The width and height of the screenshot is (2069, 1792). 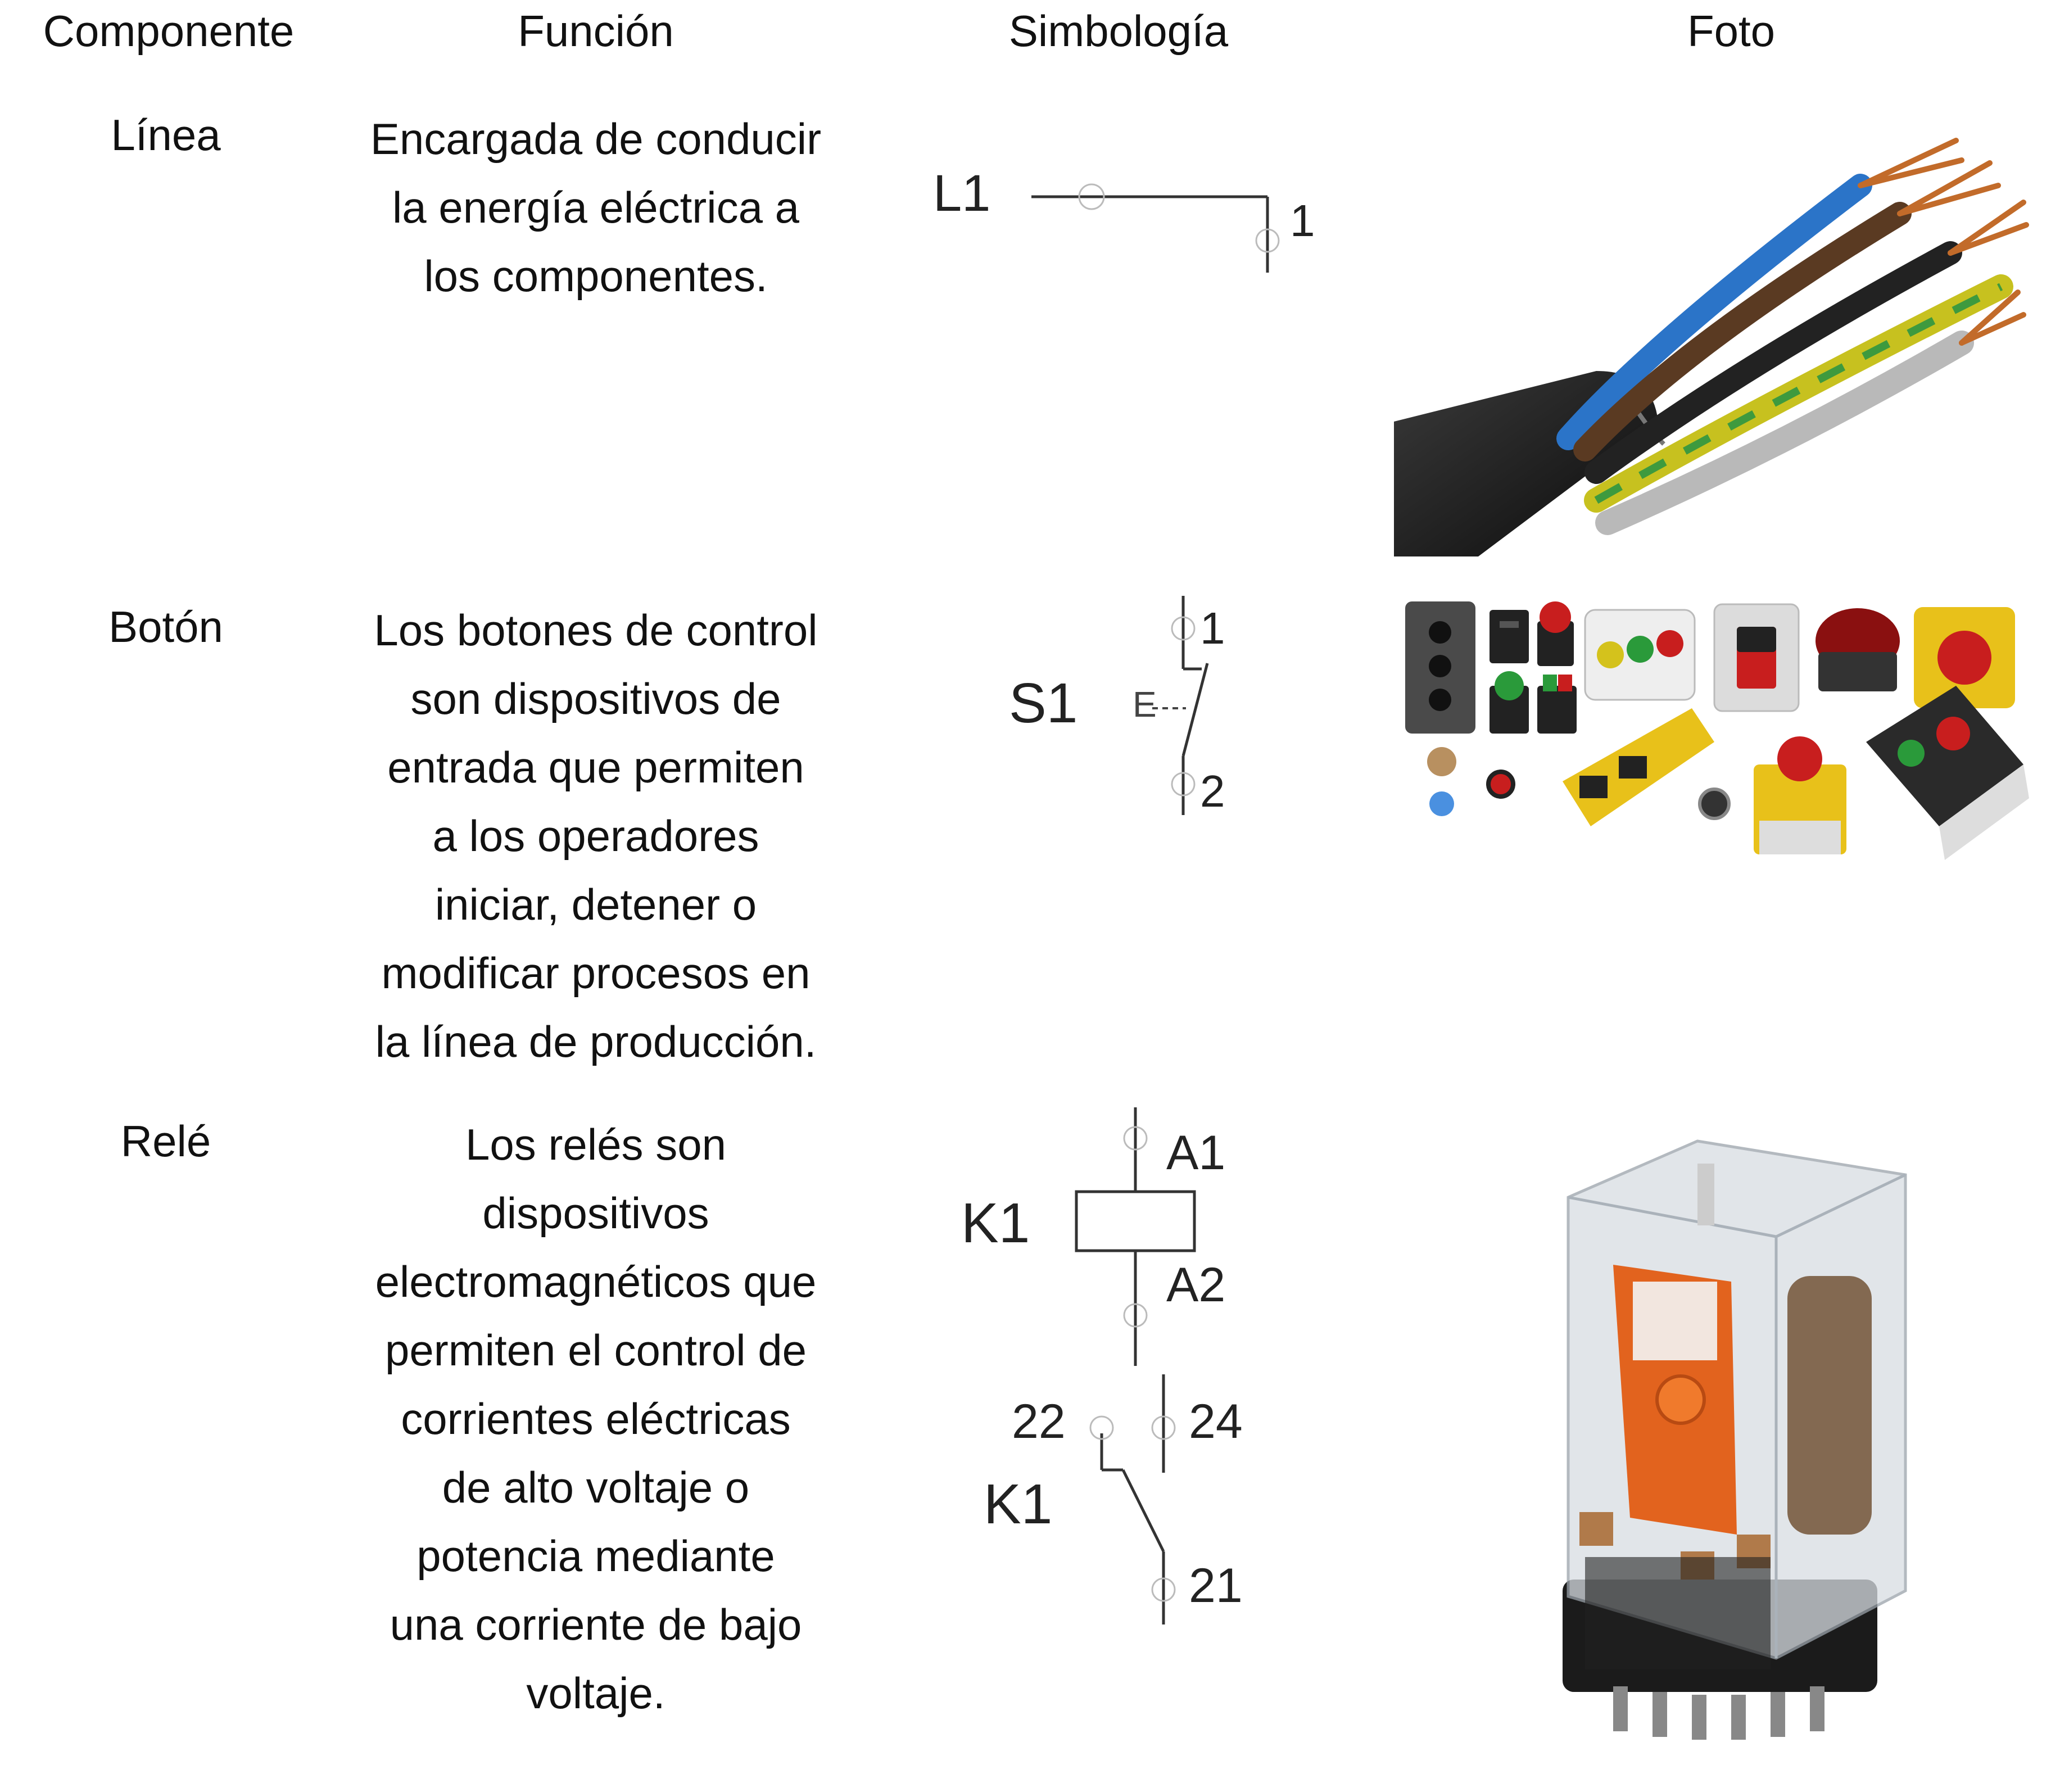 What do you see at coordinates (1735, 1439) in the screenshot?
I see `relay-photo` at bounding box center [1735, 1439].